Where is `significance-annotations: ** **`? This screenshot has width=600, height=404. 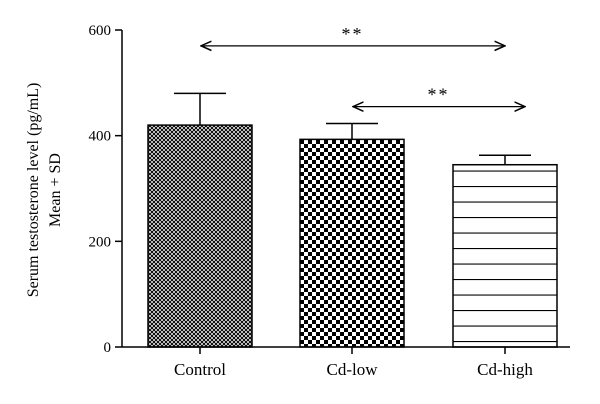
significance-annotations: ** ** is located at coordinates (363, 65).